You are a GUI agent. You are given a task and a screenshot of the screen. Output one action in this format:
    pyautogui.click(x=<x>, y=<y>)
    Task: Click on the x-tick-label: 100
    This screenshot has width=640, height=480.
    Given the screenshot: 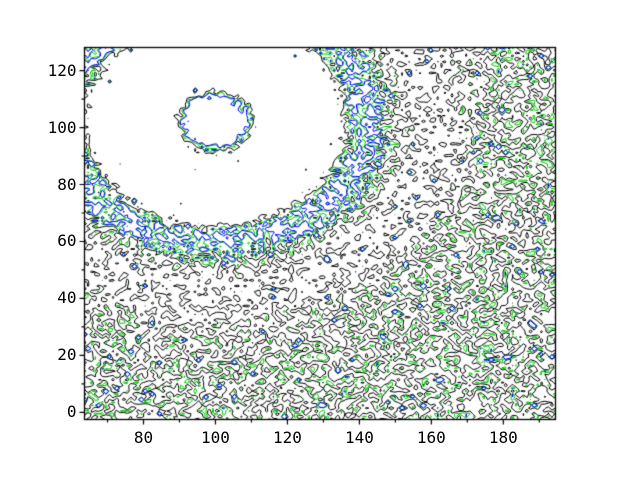 What is the action you would take?
    pyautogui.click(x=215, y=437)
    